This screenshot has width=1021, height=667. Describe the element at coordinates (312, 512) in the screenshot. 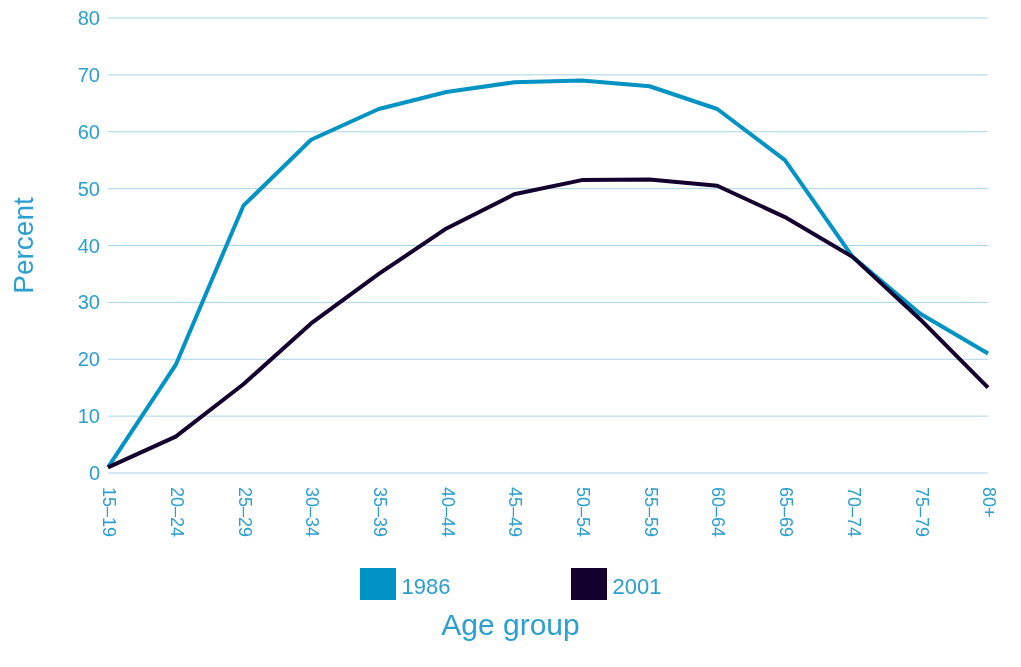

I see `x-tick-label: 30–34` at that location.